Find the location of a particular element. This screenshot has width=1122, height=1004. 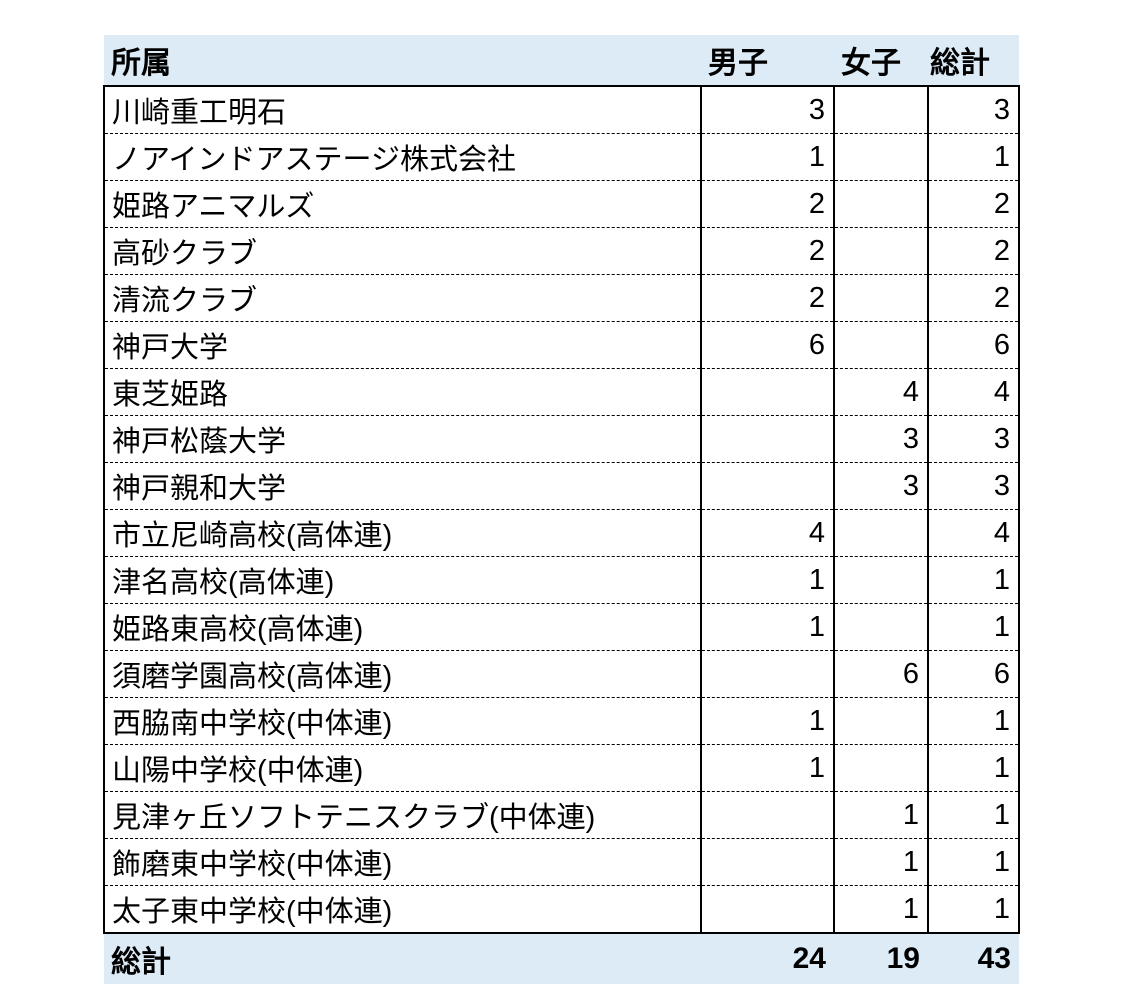

cell-affiliation: 姫路東高校(高体連) is located at coordinates (402, 627).